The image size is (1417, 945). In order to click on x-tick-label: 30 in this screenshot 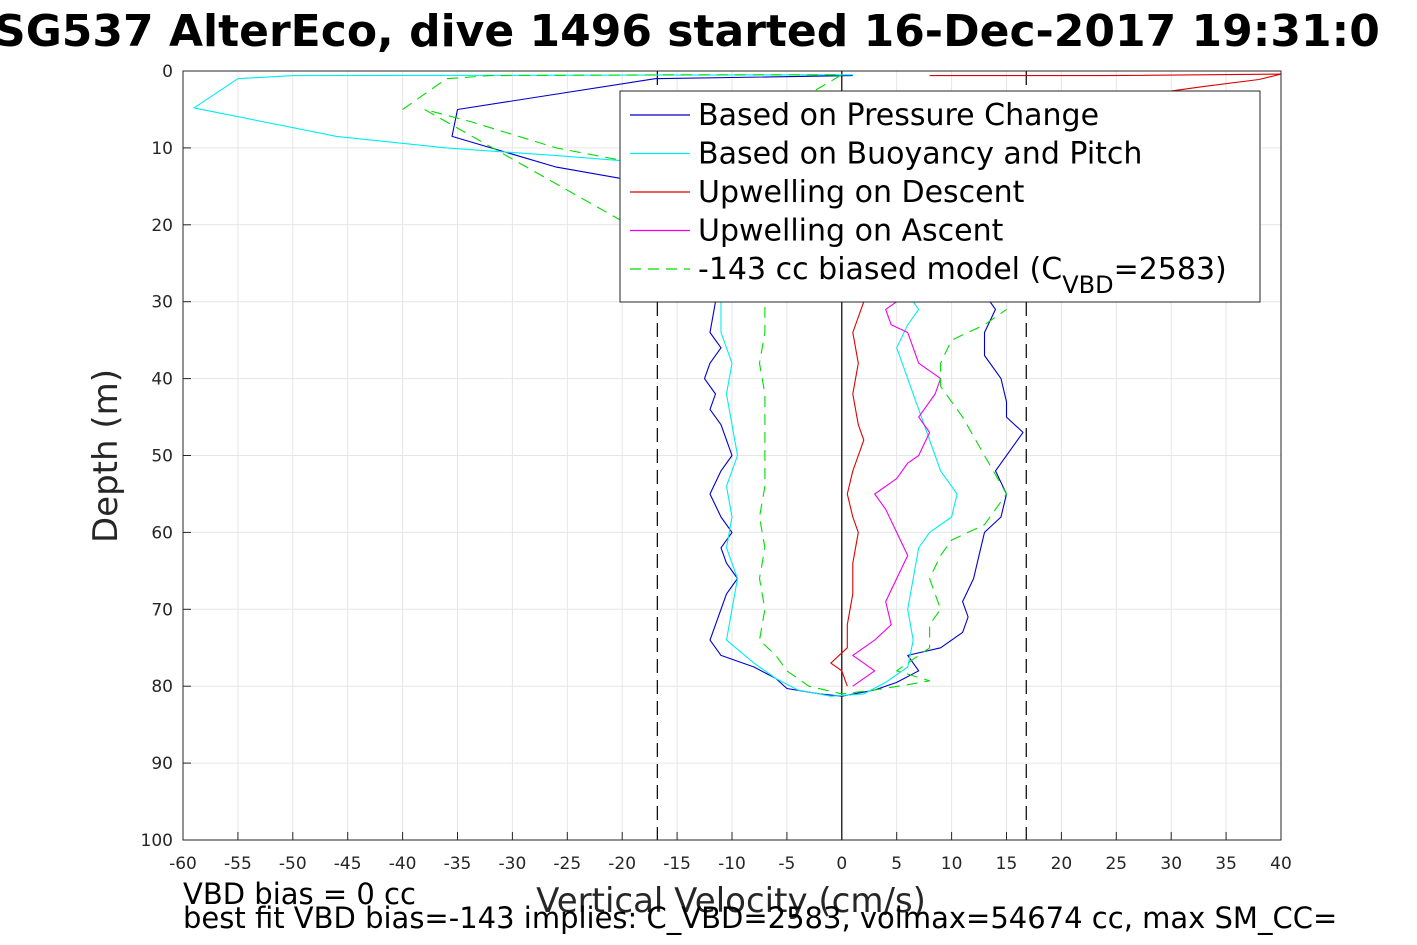, I will do `click(1171, 864)`.